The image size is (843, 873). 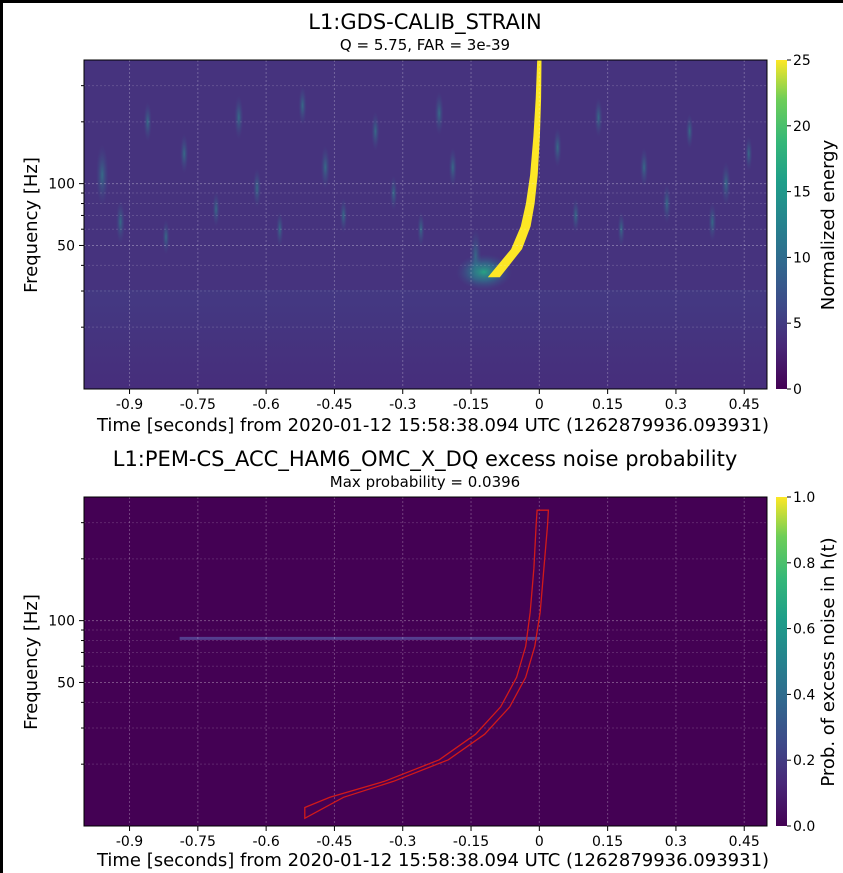 What do you see at coordinates (744, 842) in the screenshot?
I see `panel2-xtick-label: 0.45` at bounding box center [744, 842].